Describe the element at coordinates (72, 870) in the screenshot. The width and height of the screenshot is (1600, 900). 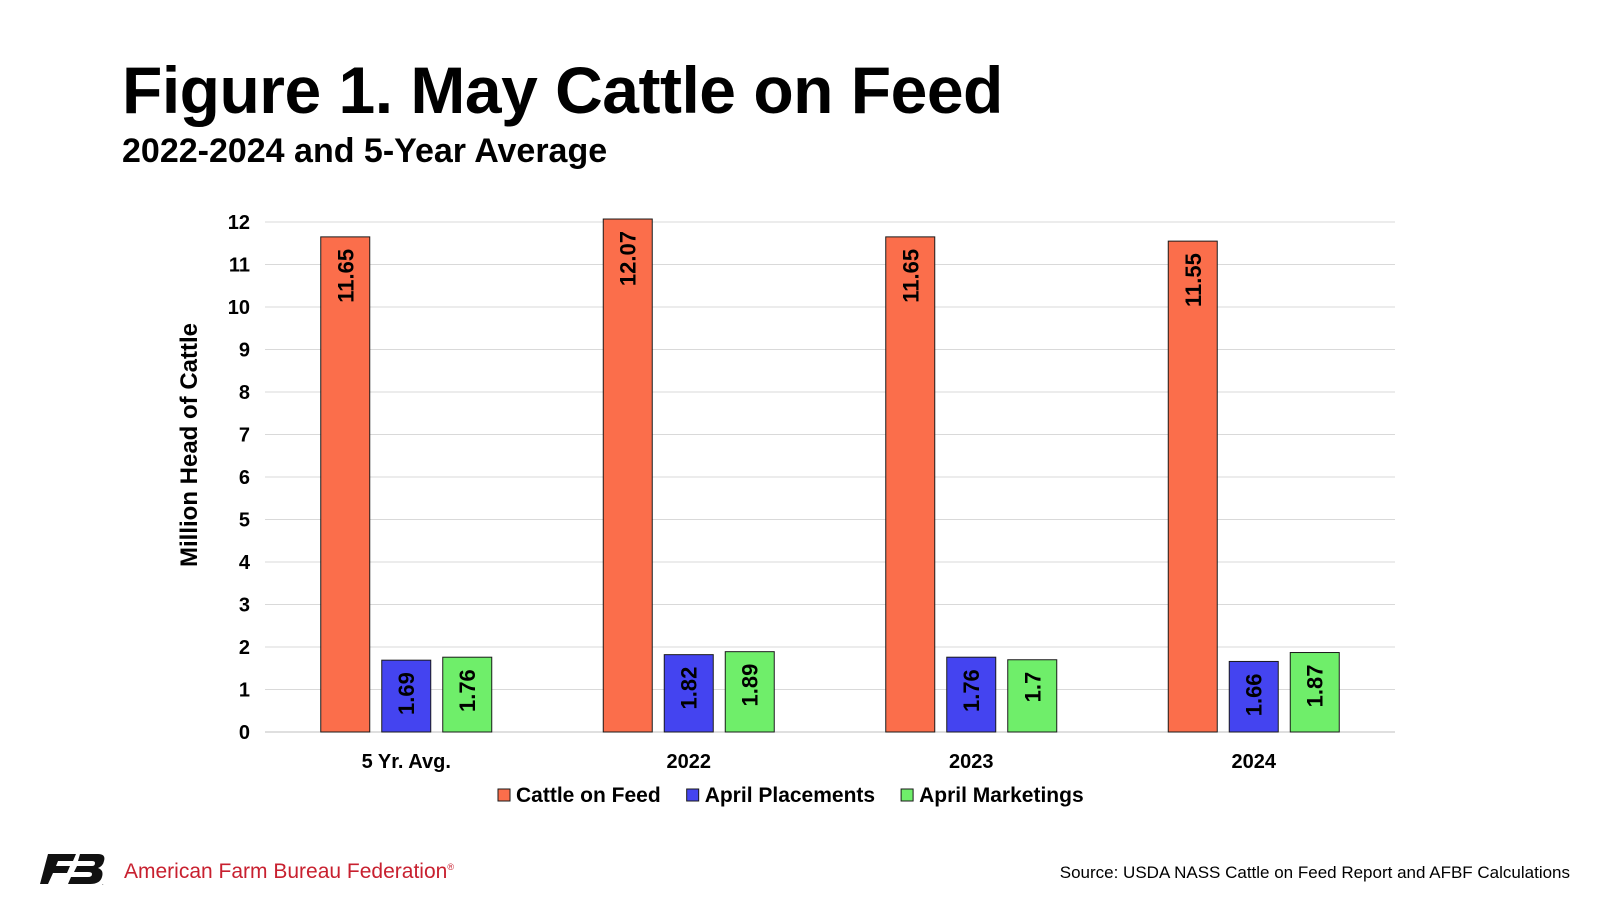
I see `afbf-logo-icon: .` at that location.